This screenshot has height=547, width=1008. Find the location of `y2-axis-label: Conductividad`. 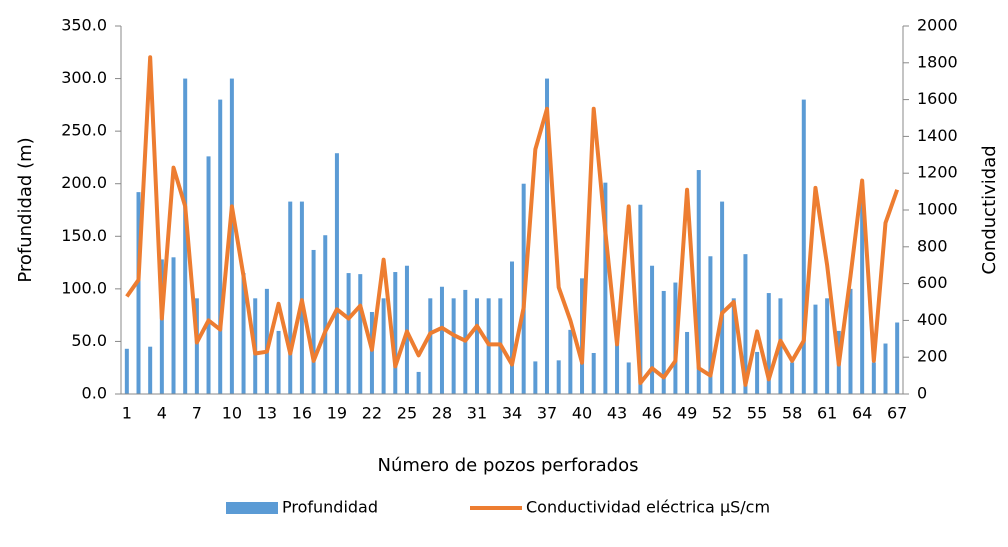

y2-axis-label: Conductividad is located at coordinates (989, 209).